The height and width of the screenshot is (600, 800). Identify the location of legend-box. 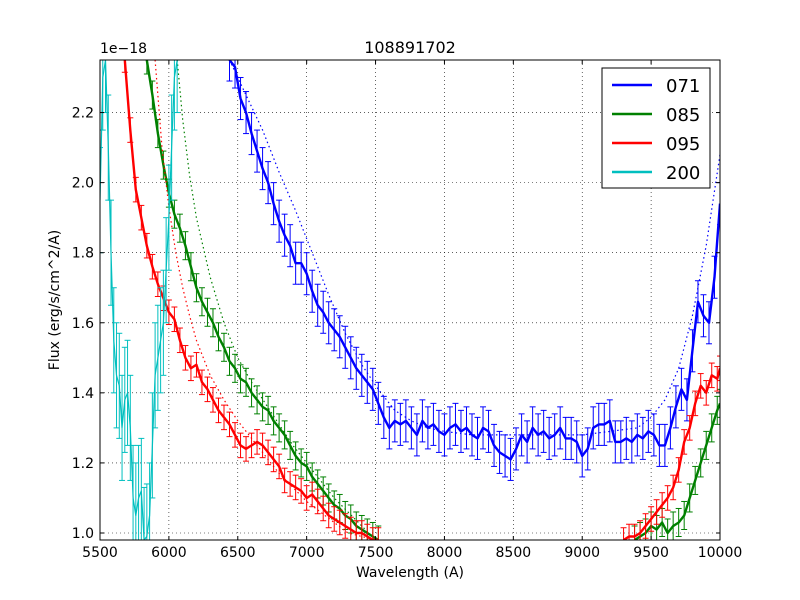
(656, 128).